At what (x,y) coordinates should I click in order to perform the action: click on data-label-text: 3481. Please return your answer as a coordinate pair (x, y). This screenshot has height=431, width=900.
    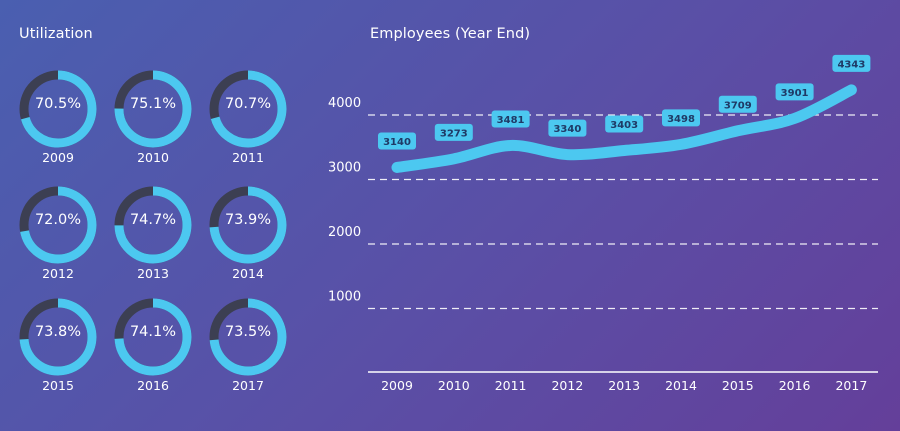
    Looking at the image, I should click on (511, 120).